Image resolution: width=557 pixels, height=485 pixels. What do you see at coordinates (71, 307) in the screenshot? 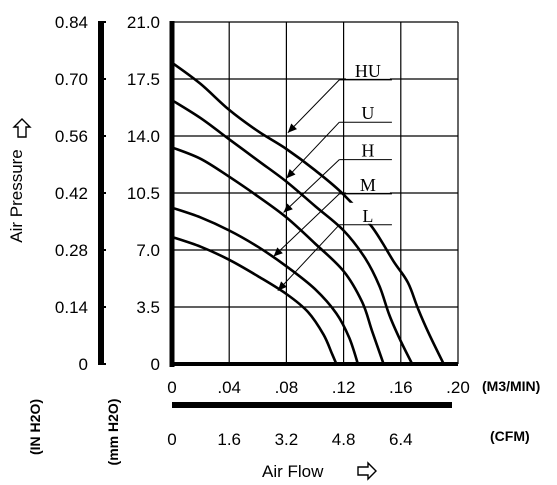
I see `y-tick-label-outer: 0.14` at bounding box center [71, 307].